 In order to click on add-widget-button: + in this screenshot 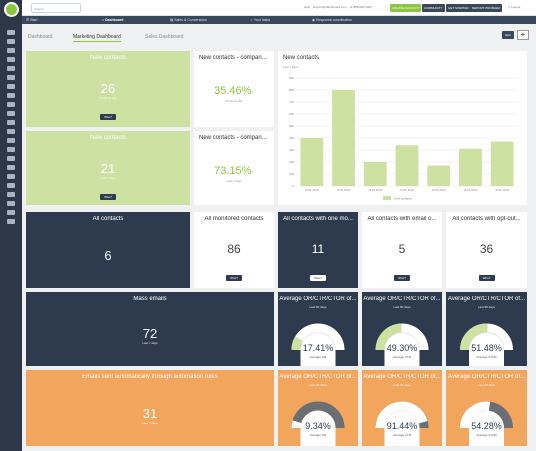, I will do `click(523, 35)`.